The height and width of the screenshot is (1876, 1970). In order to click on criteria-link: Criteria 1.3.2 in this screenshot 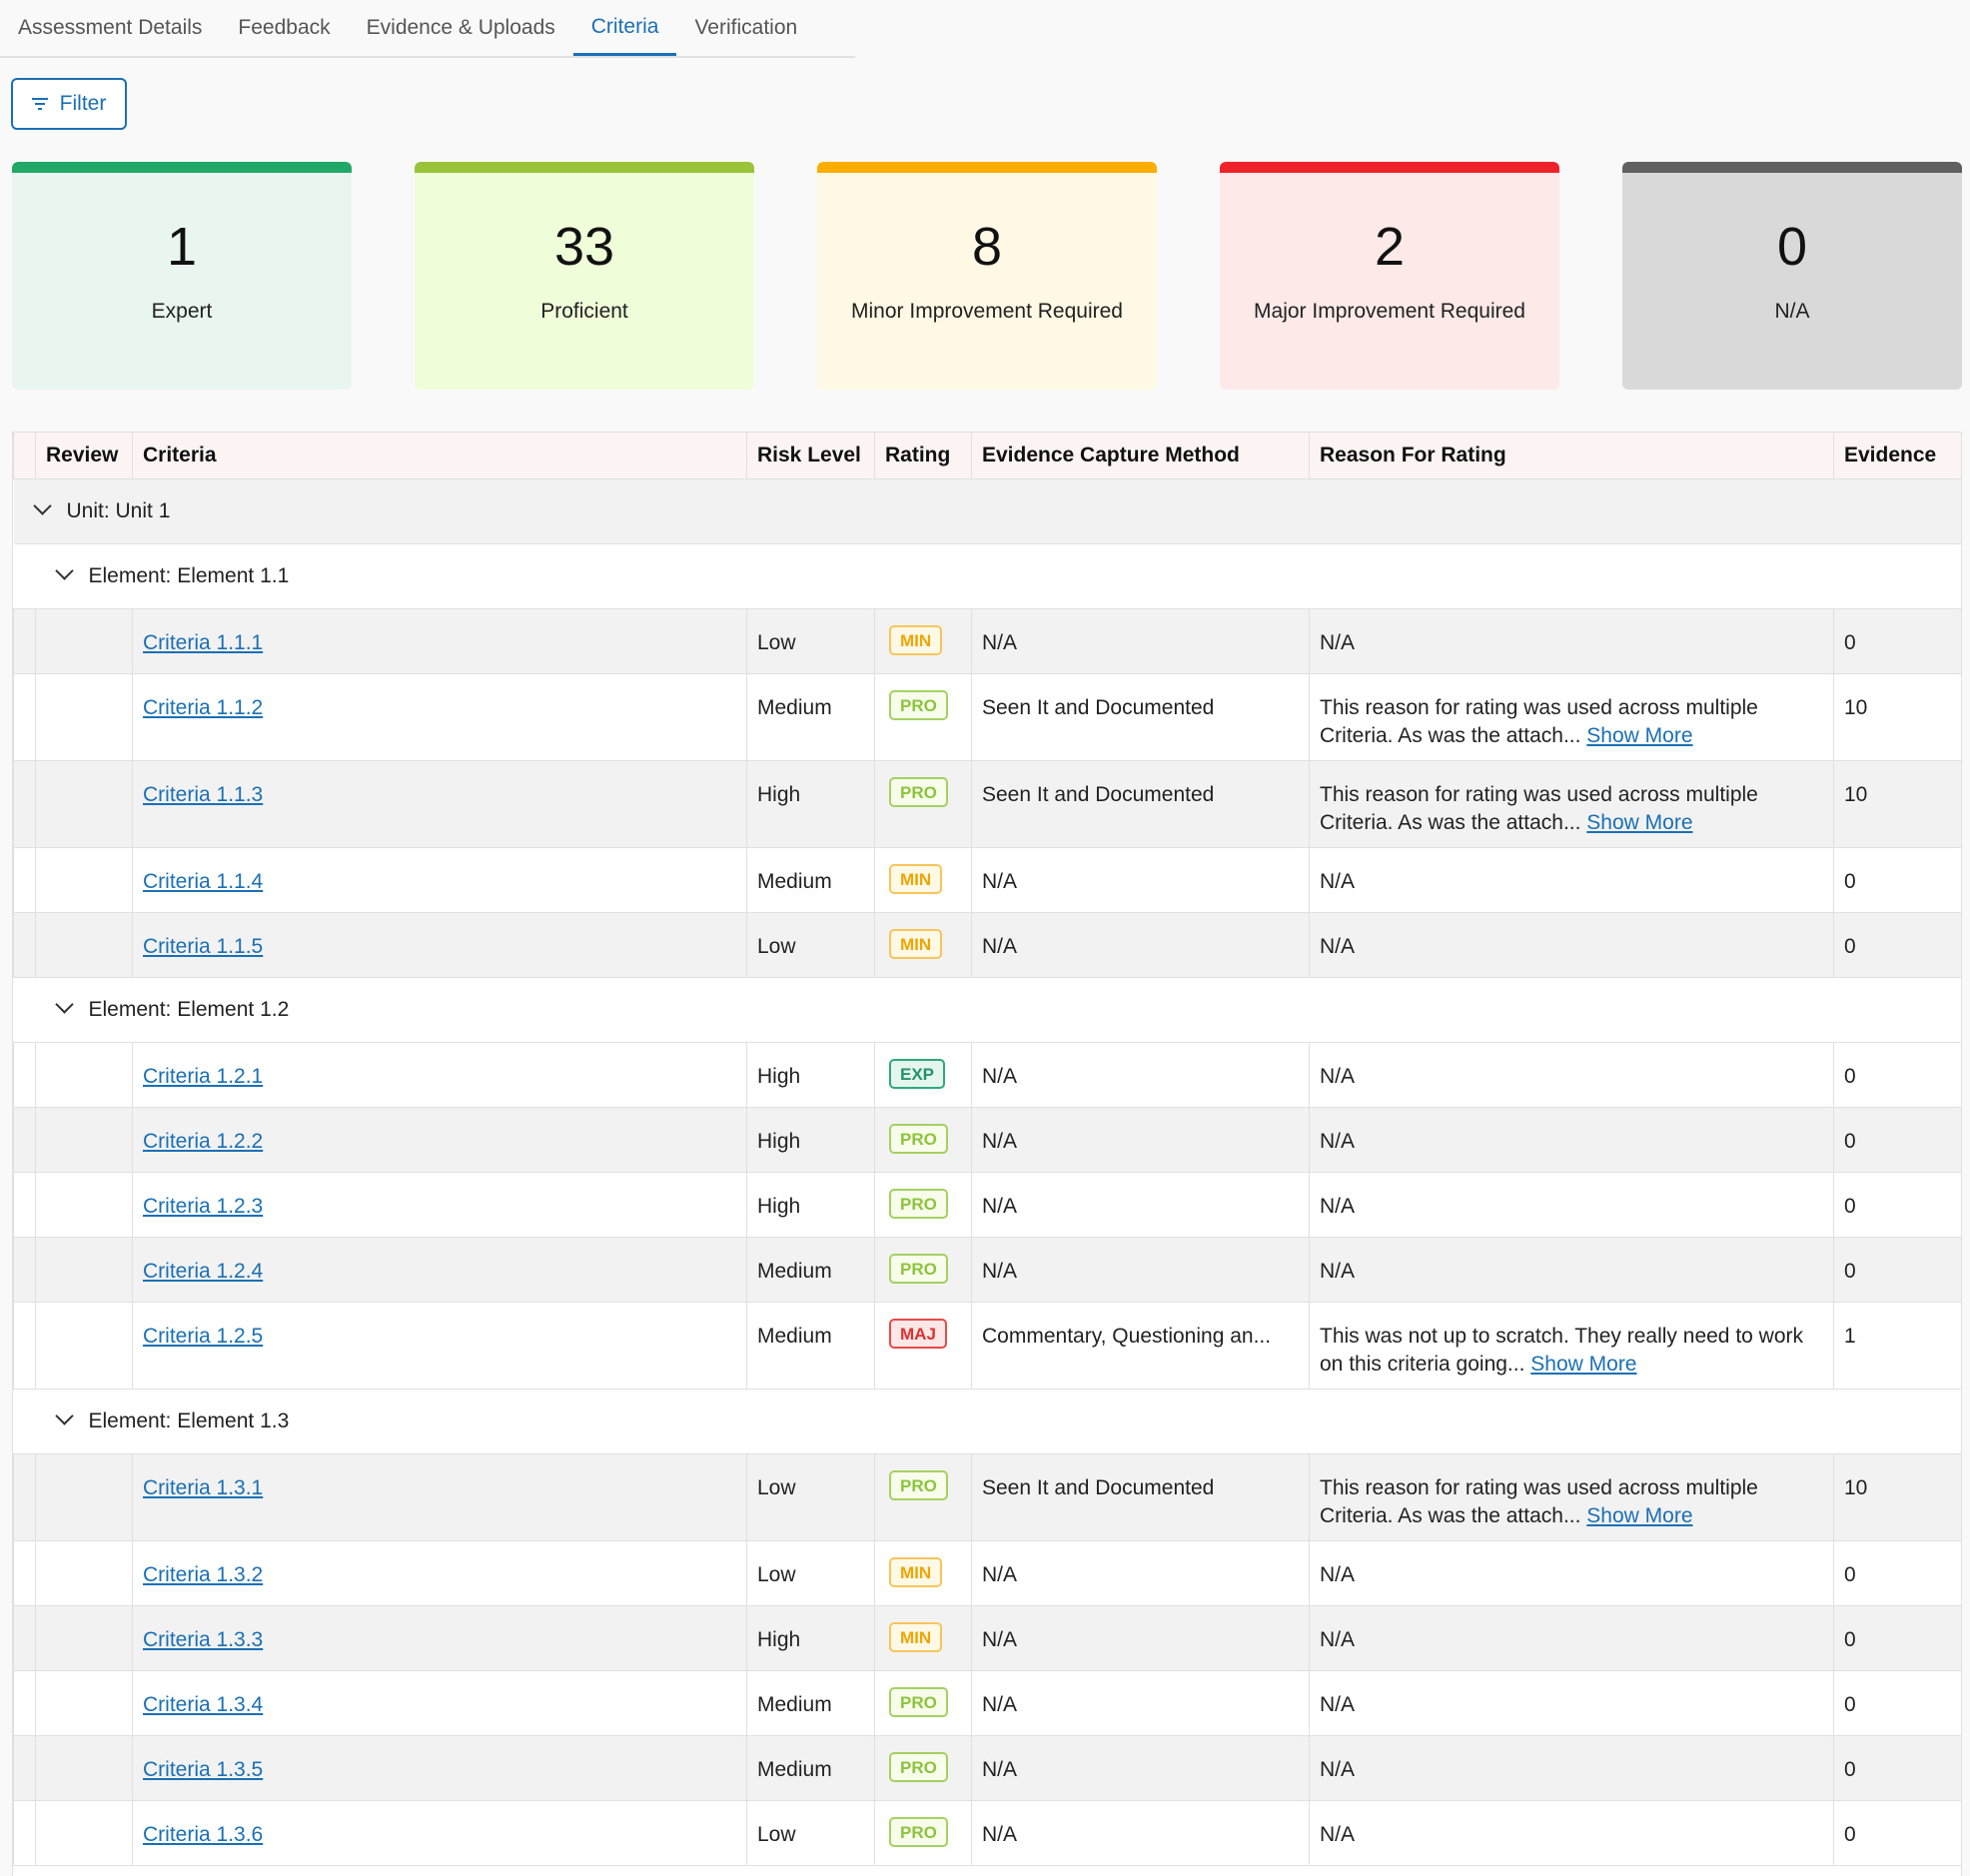, I will do `click(203, 1574)`.